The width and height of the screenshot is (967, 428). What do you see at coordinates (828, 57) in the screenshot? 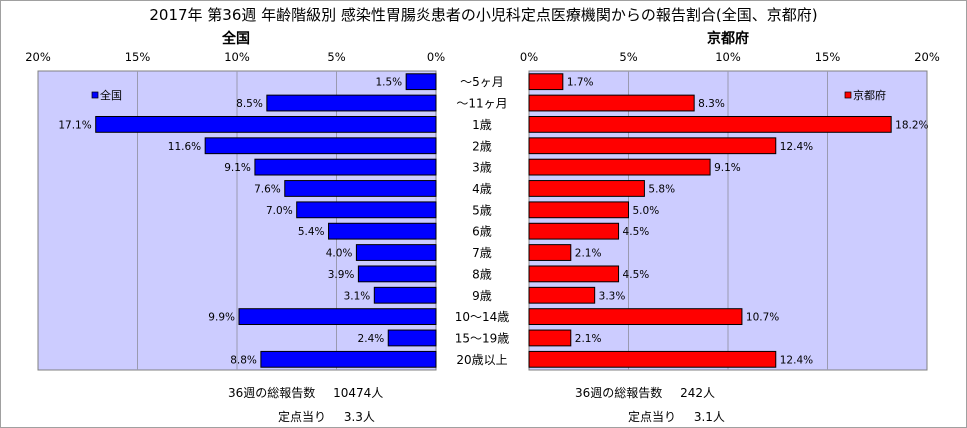
I see `tick-label-kyoto: 15%` at bounding box center [828, 57].